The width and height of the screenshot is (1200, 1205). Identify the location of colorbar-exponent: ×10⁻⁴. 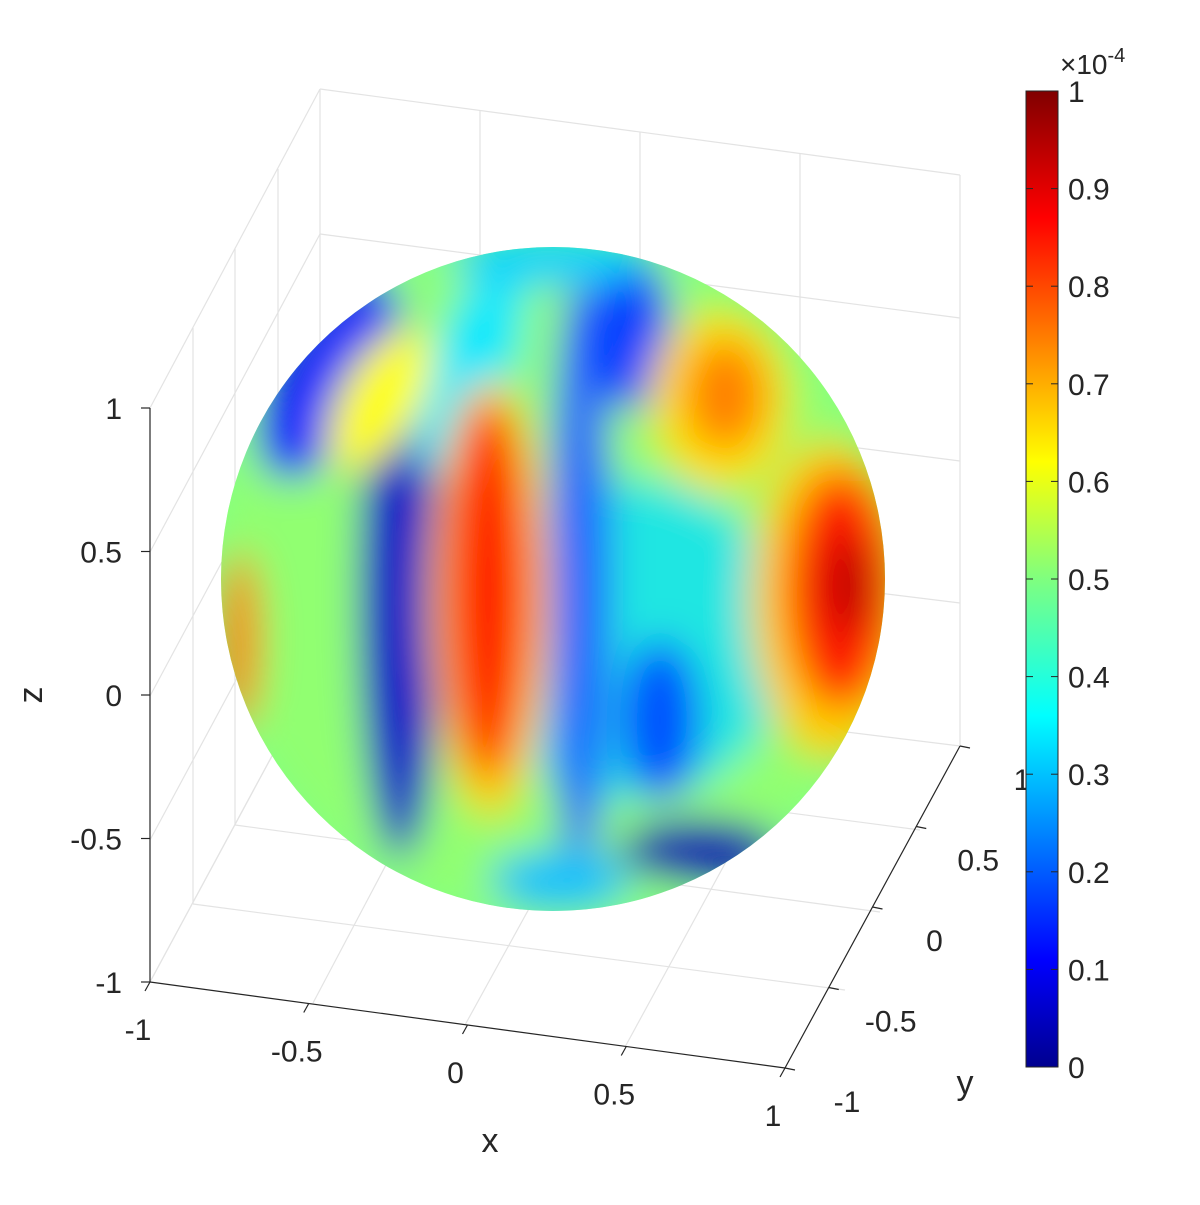
(1092, 62).